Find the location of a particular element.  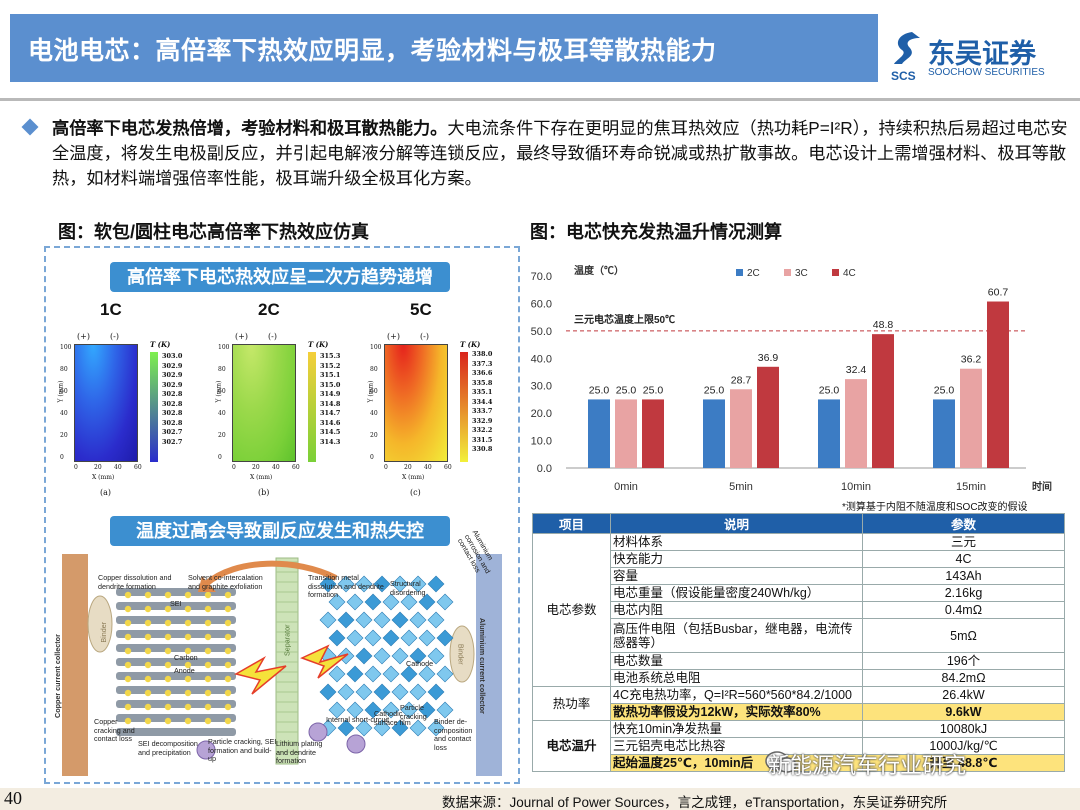

y-tick: 60 is located at coordinates (64, 391).